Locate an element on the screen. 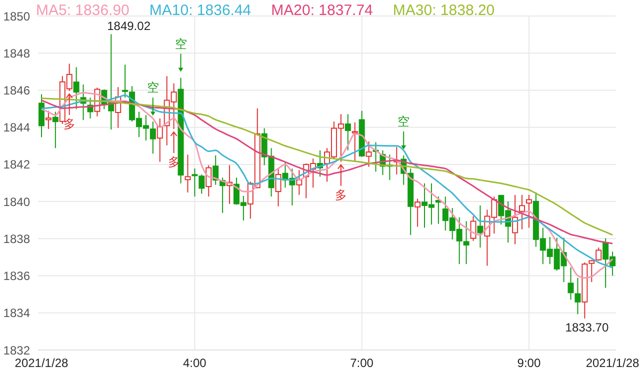 Image resolution: width=644 pixels, height=368 pixels. text: 1849.02 is located at coordinates (129, 26).